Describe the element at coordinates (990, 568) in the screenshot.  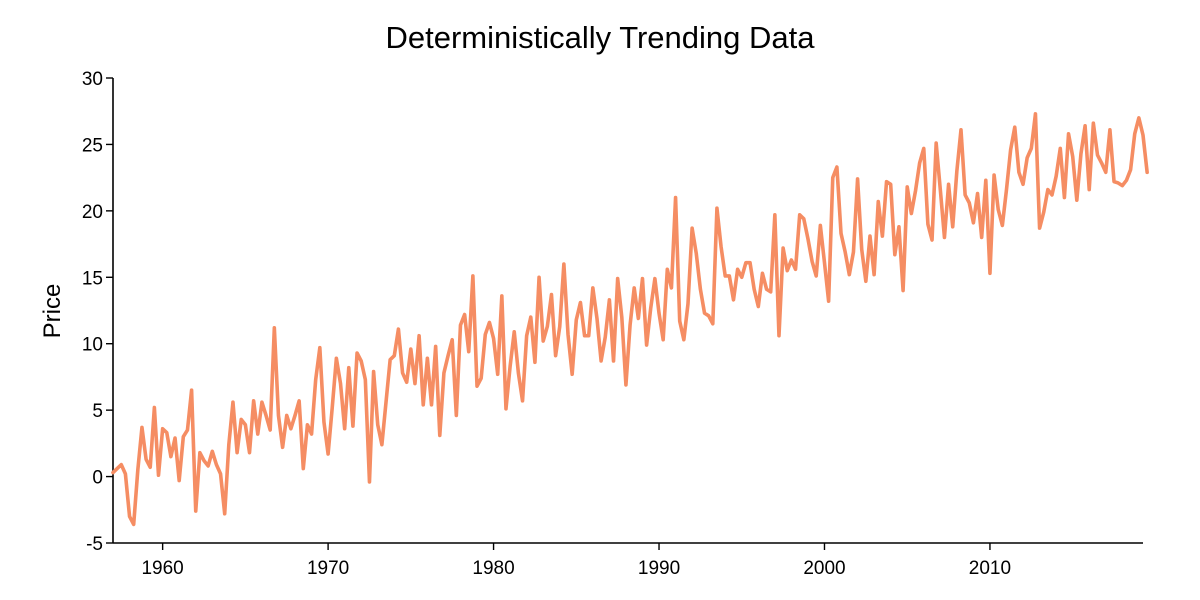
I see `x-tick-label: 2010` at that location.